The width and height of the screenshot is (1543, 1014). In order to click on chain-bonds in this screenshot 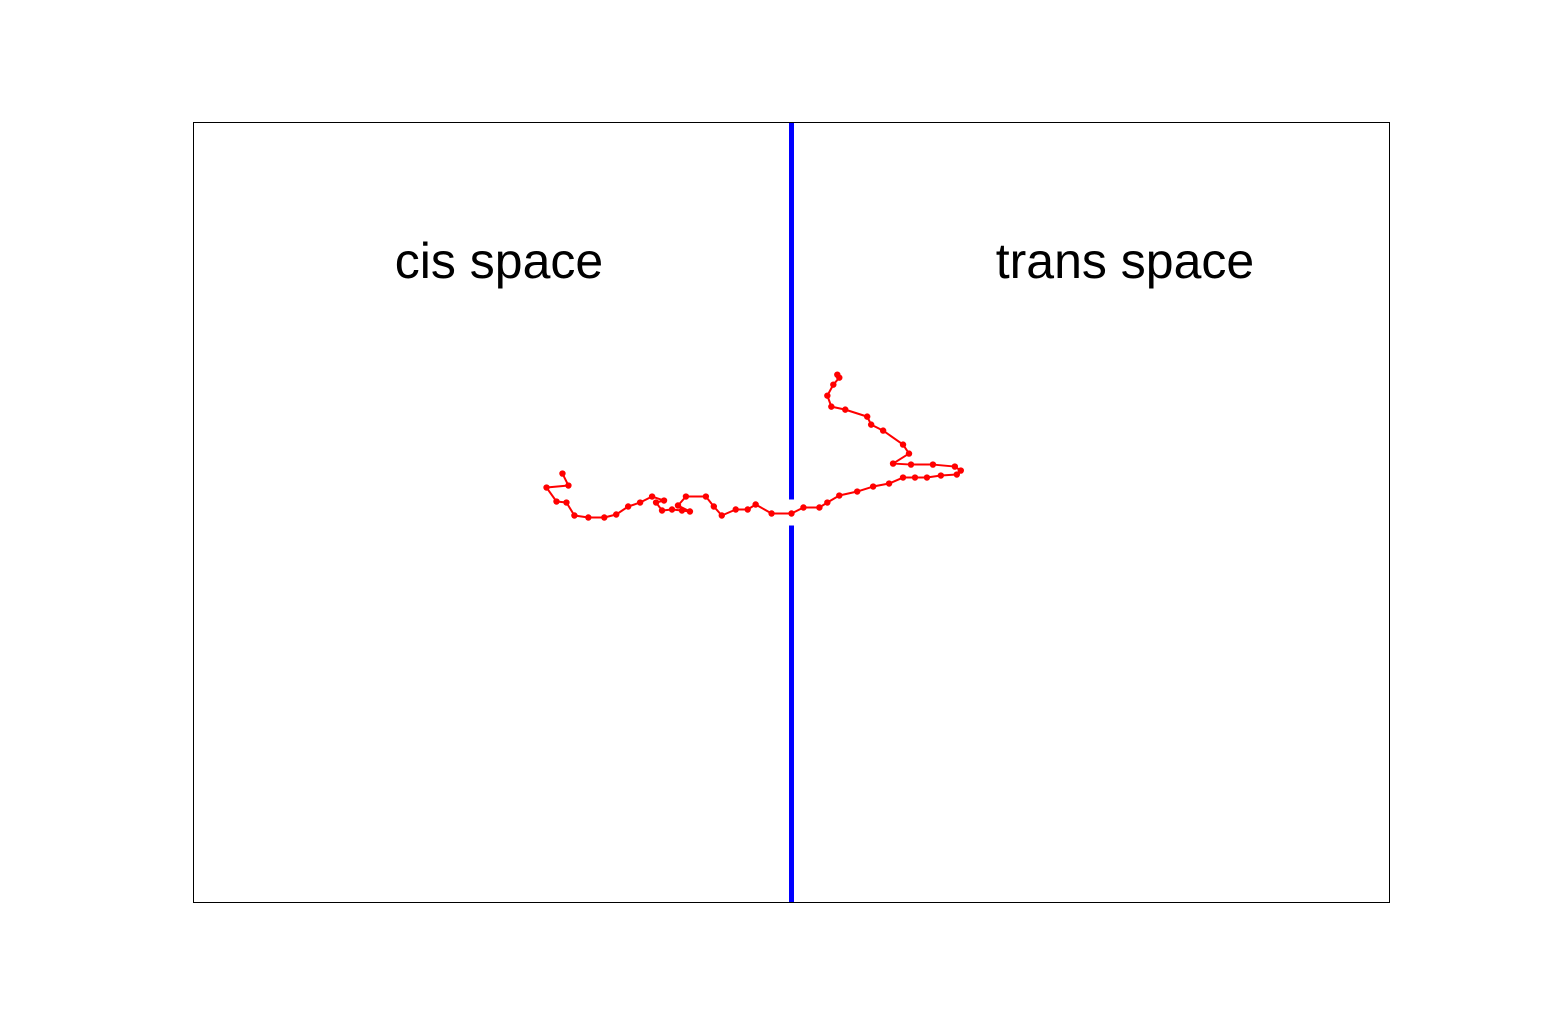, I will do `click(753, 446)`.